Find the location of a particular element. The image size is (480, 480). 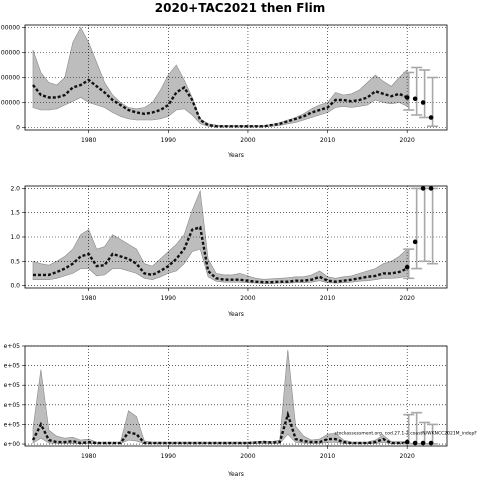

panel-top-xtick-label: 1980 is located at coordinates (88, 140).